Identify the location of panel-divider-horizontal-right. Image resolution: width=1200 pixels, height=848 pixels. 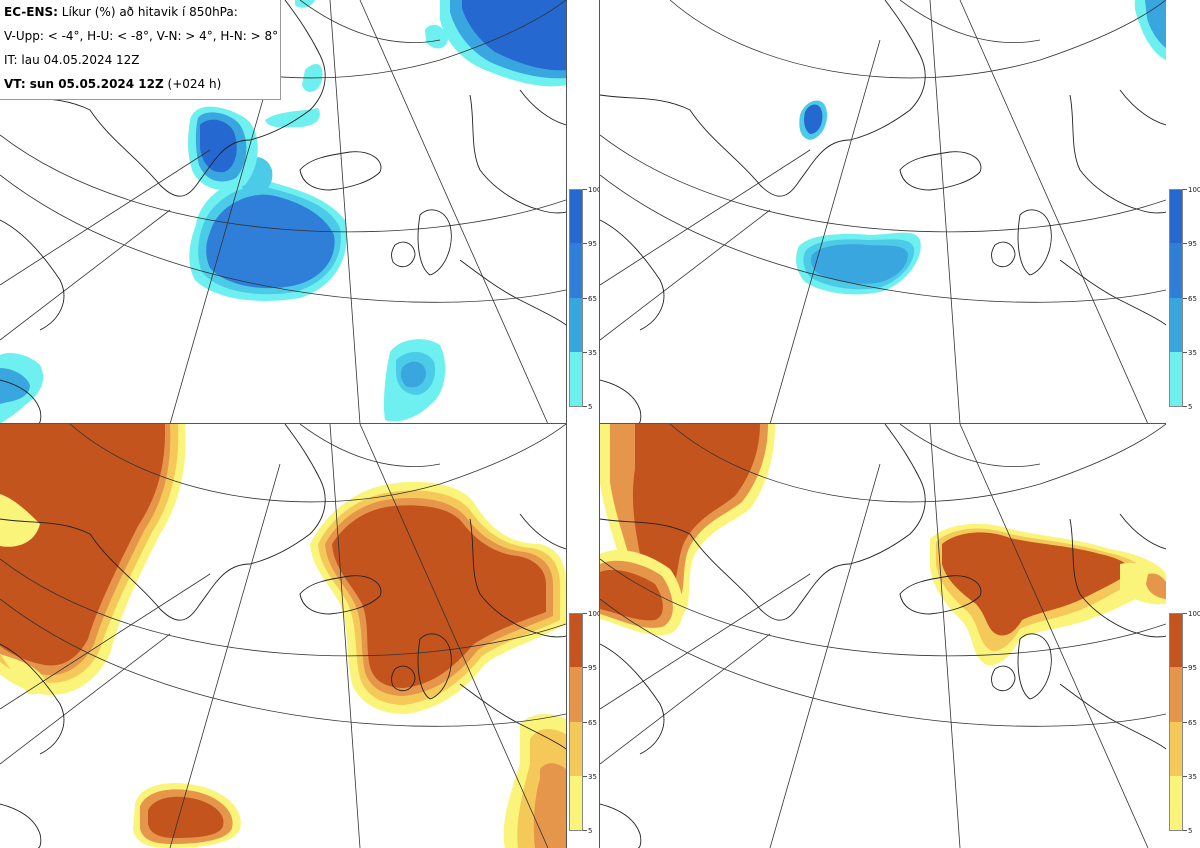
(883, 423).